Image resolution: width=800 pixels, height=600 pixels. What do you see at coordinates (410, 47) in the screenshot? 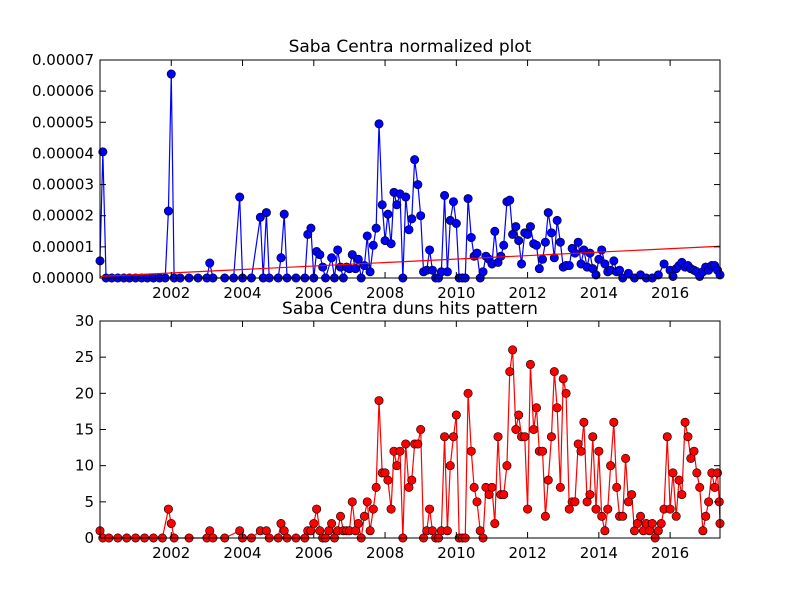
I see `chart-title: Saba Centra normalized plot` at bounding box center [410, 47].